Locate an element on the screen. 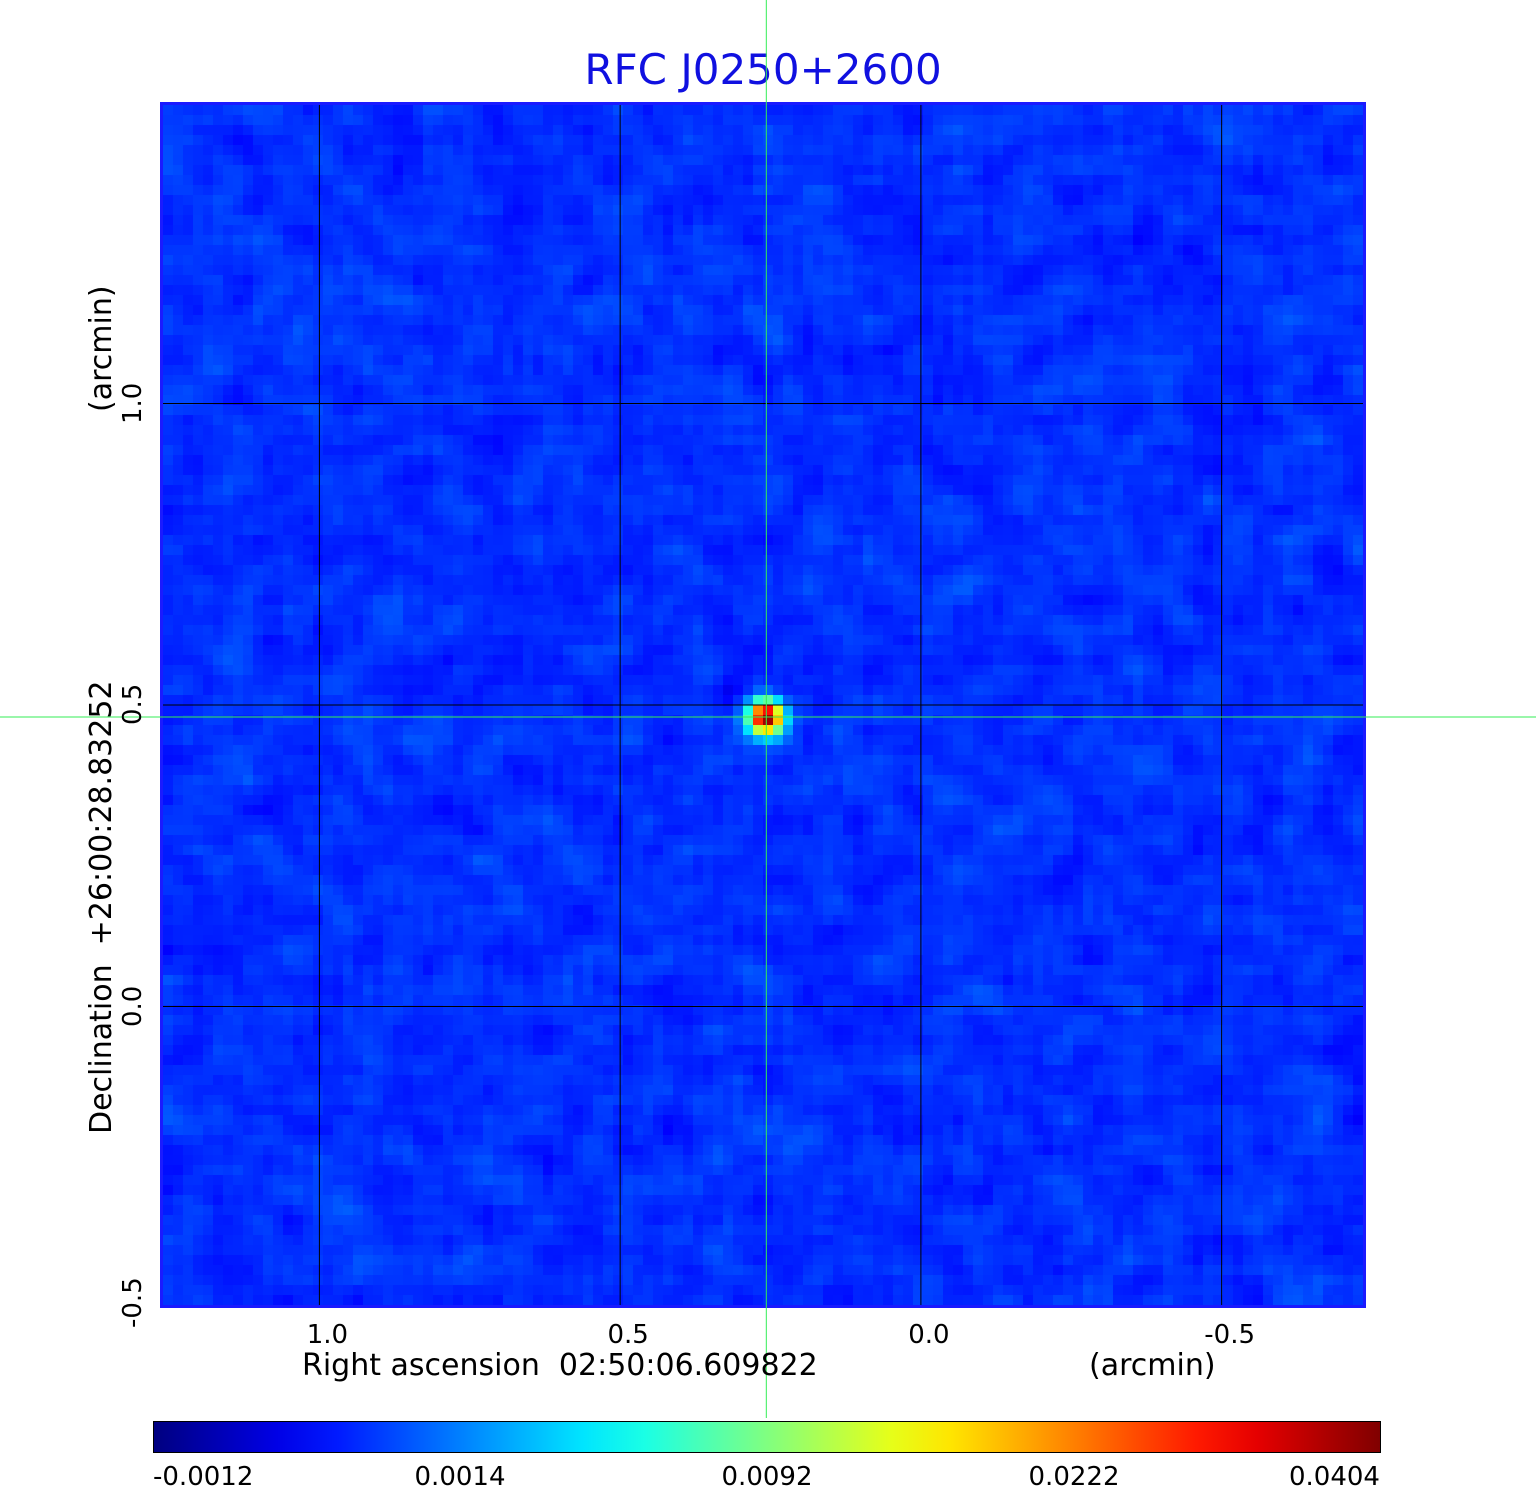 Image resolution: width=1536 pixels, height=1511 pixels. y-tick-label: -0.5 is located at coordinates (133, 1302).